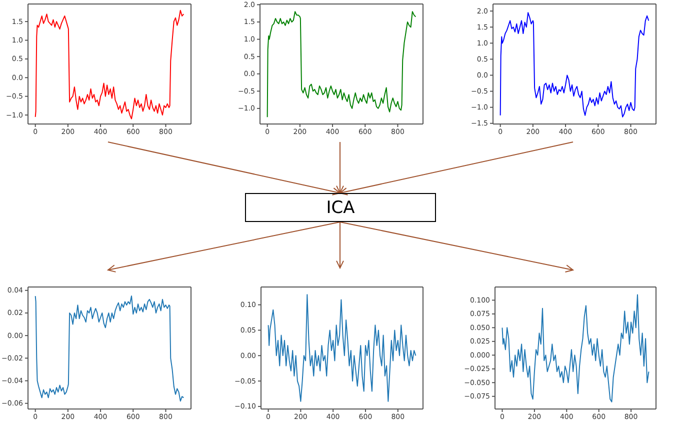 The image size is (677, 424). Describe the element at coordinates (340, 208) in the screenshot. I see `text: ICA` at that location.